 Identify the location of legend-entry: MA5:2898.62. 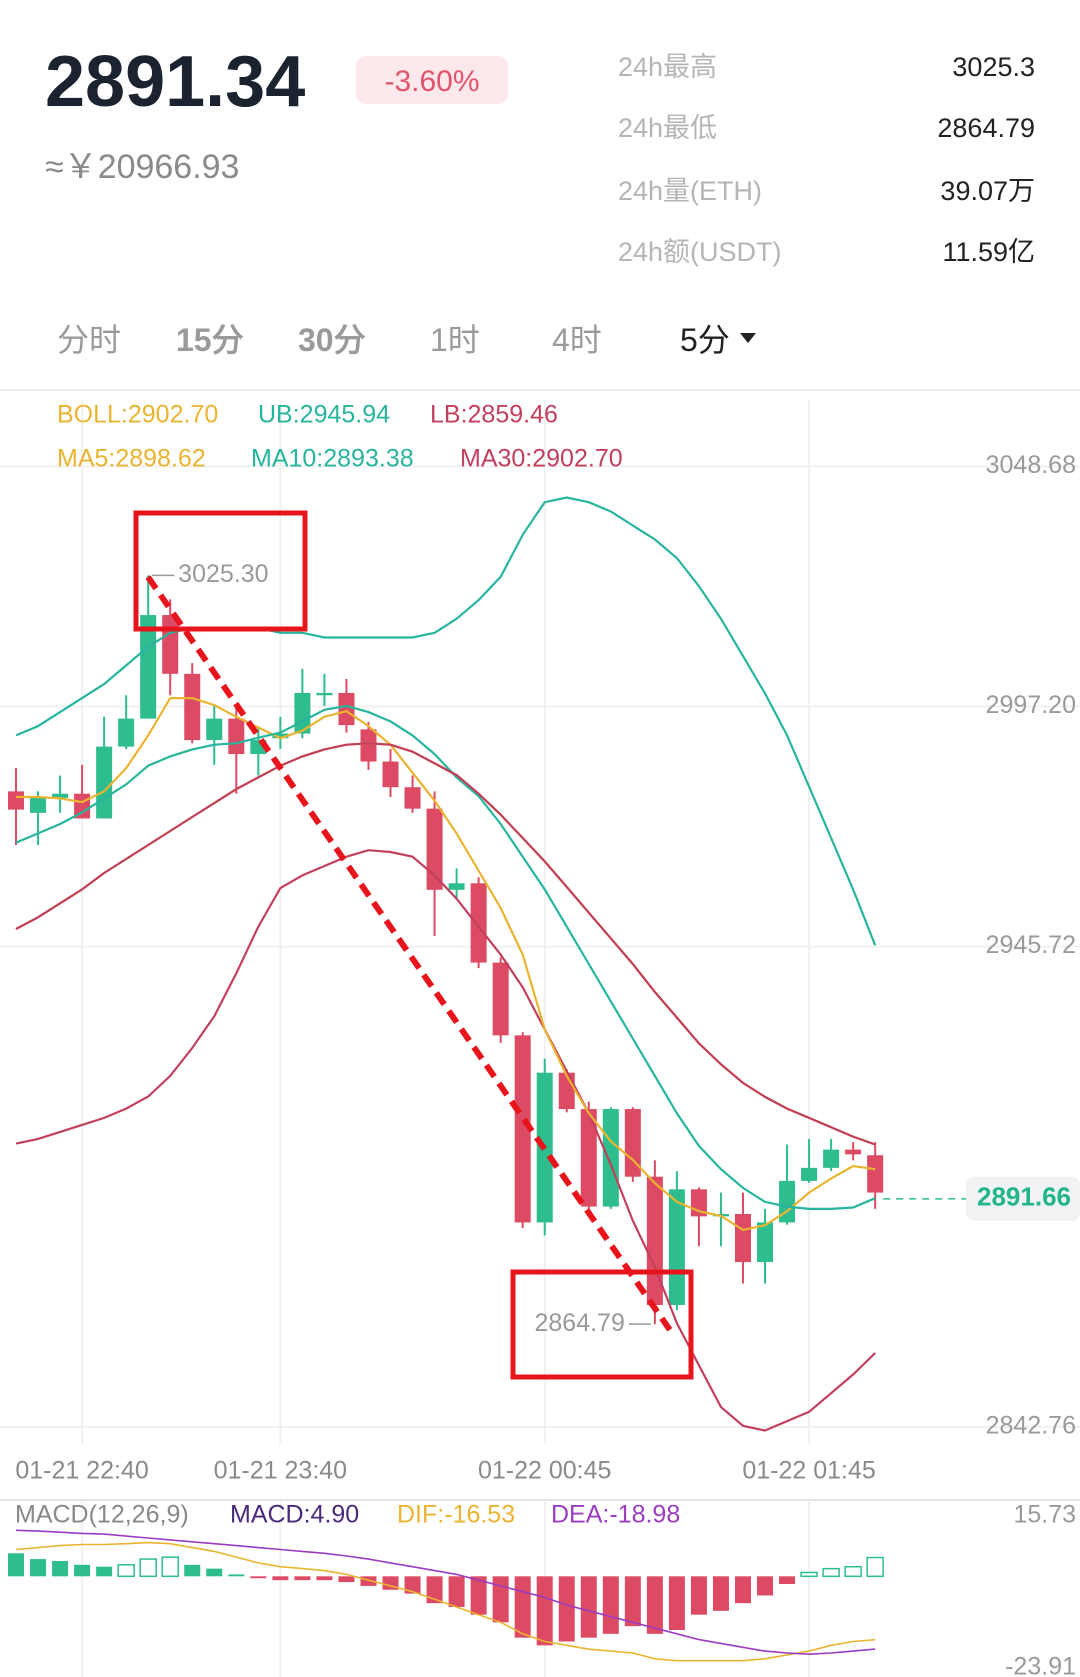
(131, 459).